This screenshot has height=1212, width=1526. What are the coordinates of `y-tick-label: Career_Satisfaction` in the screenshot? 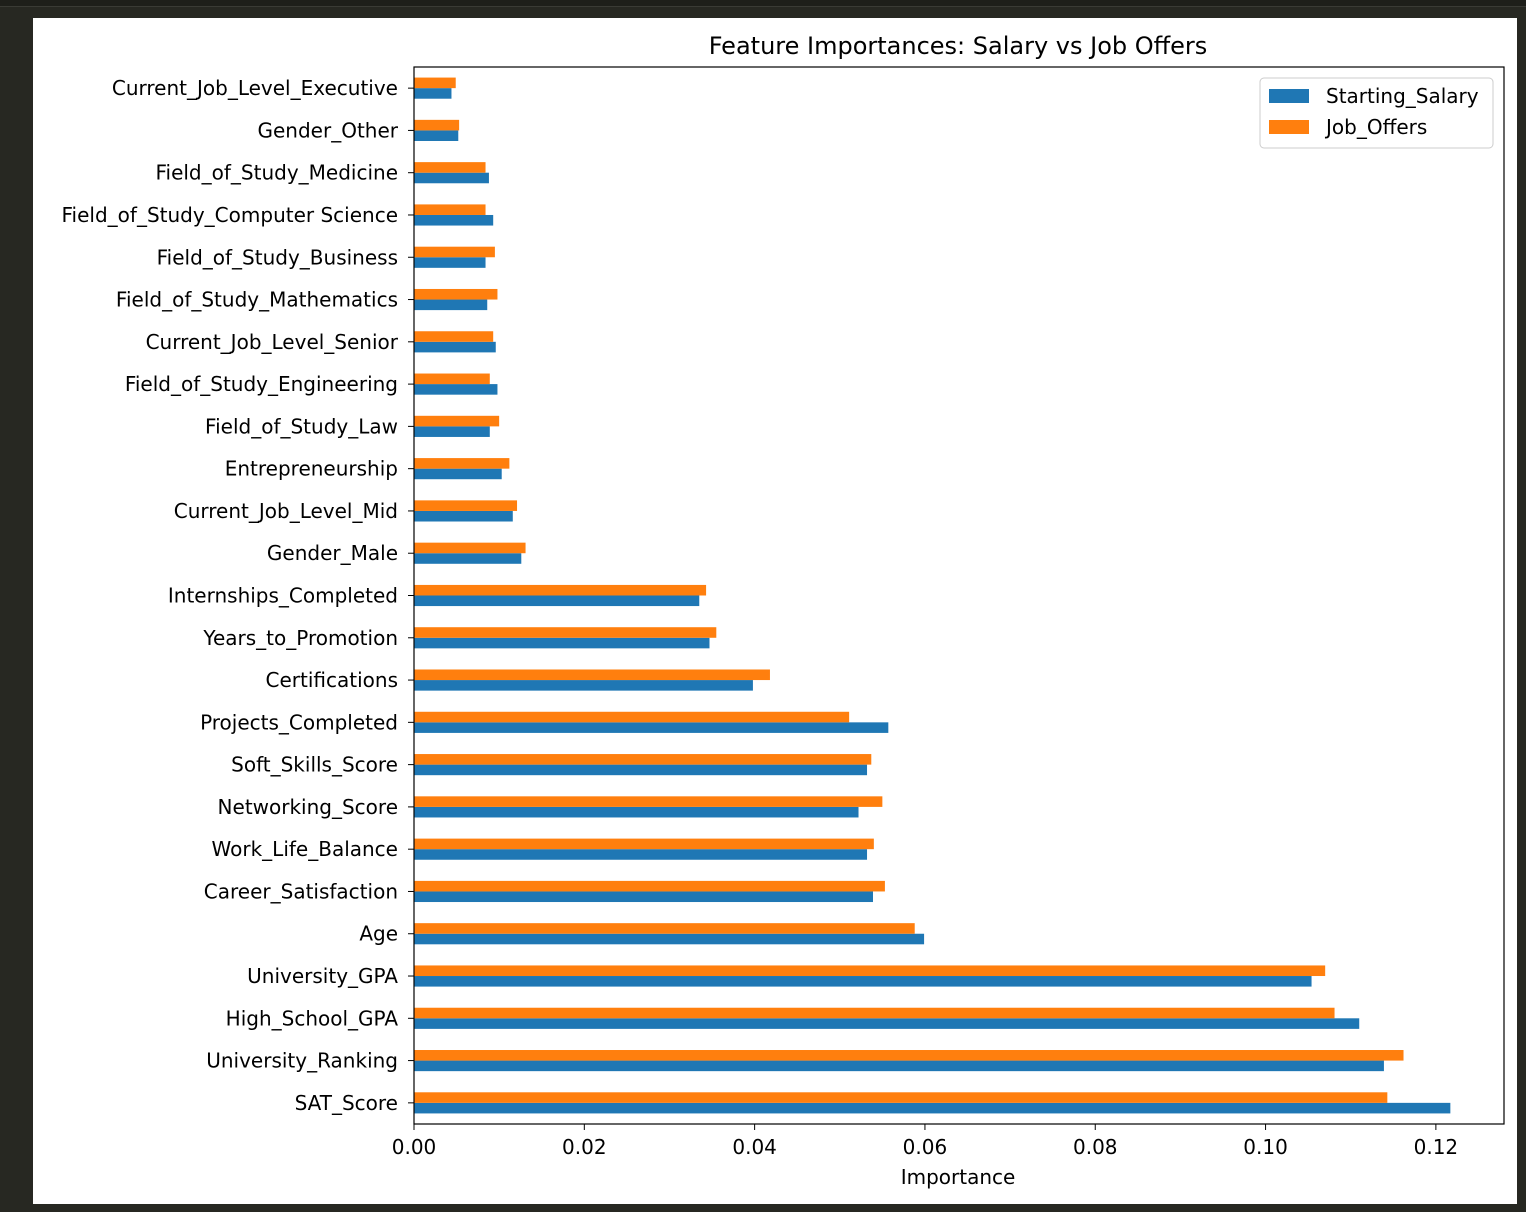 It's located at (301, 891).